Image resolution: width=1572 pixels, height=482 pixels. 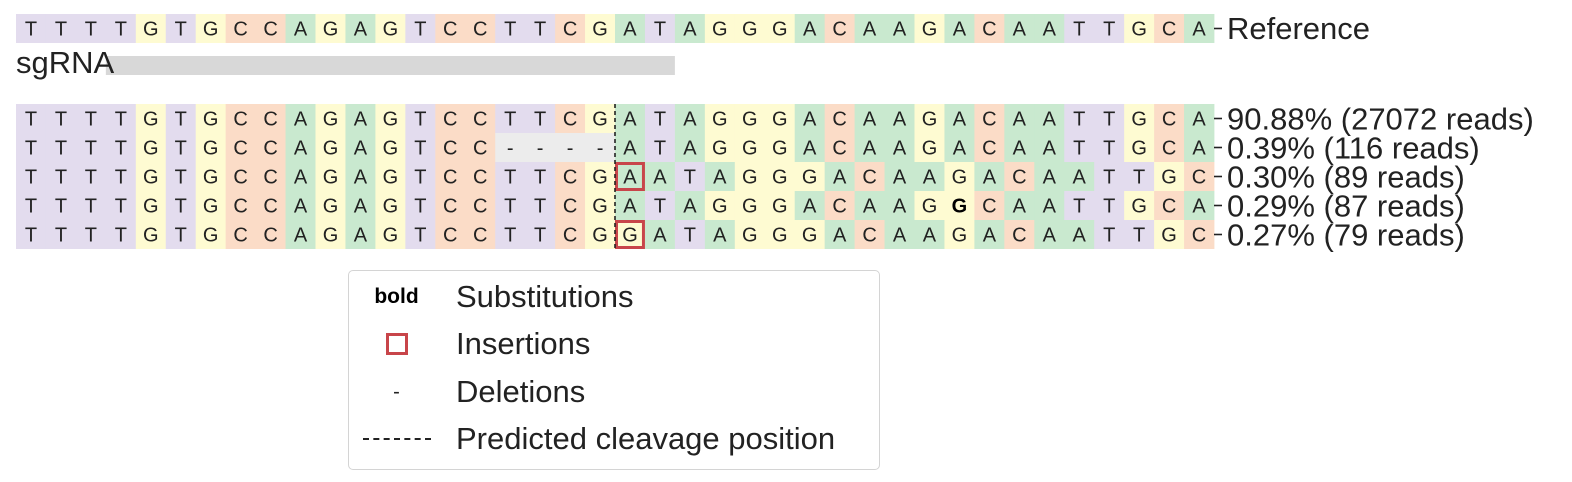 What do you see at coordinates (65, 62) in the screenshot?
I see `sgrna-label: sgRNA` at bounding box center [65, 62].